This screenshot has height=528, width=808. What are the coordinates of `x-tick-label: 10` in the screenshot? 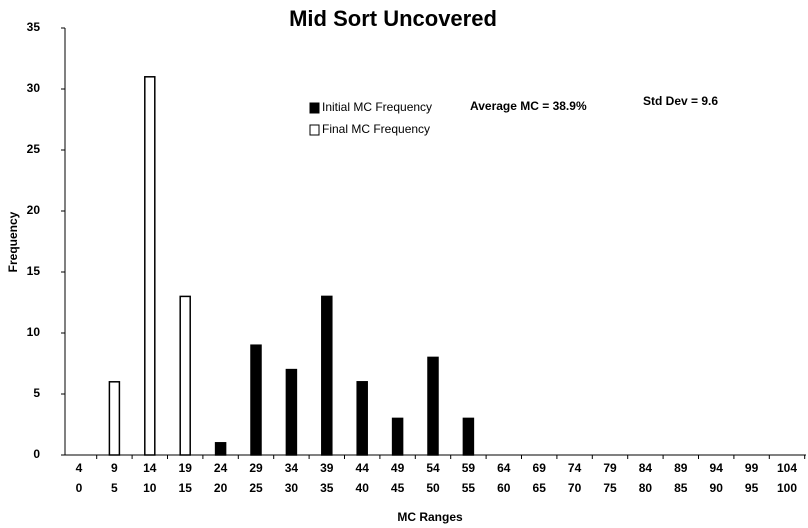 It's located at (150, 488).